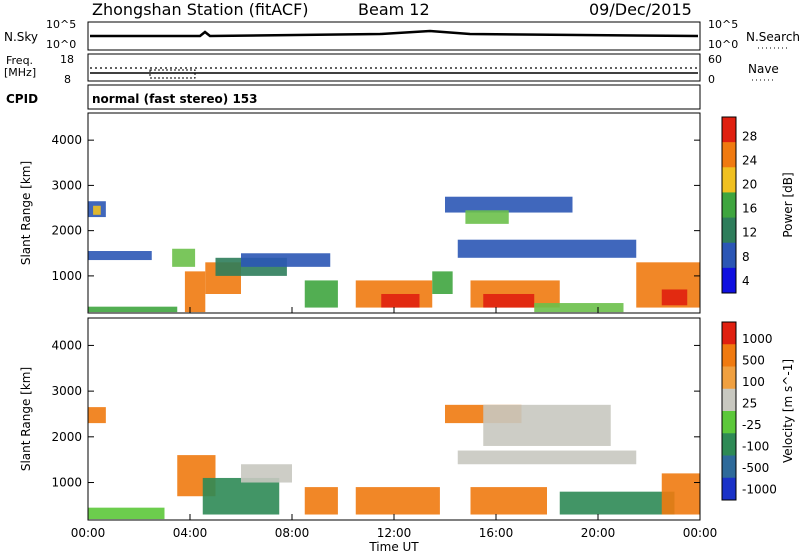 The width and height of the screenshot is (800, 554). Describe the element at coordinates (22, 99) in the screenshot. I see `cpid-label: CPID` at that location.